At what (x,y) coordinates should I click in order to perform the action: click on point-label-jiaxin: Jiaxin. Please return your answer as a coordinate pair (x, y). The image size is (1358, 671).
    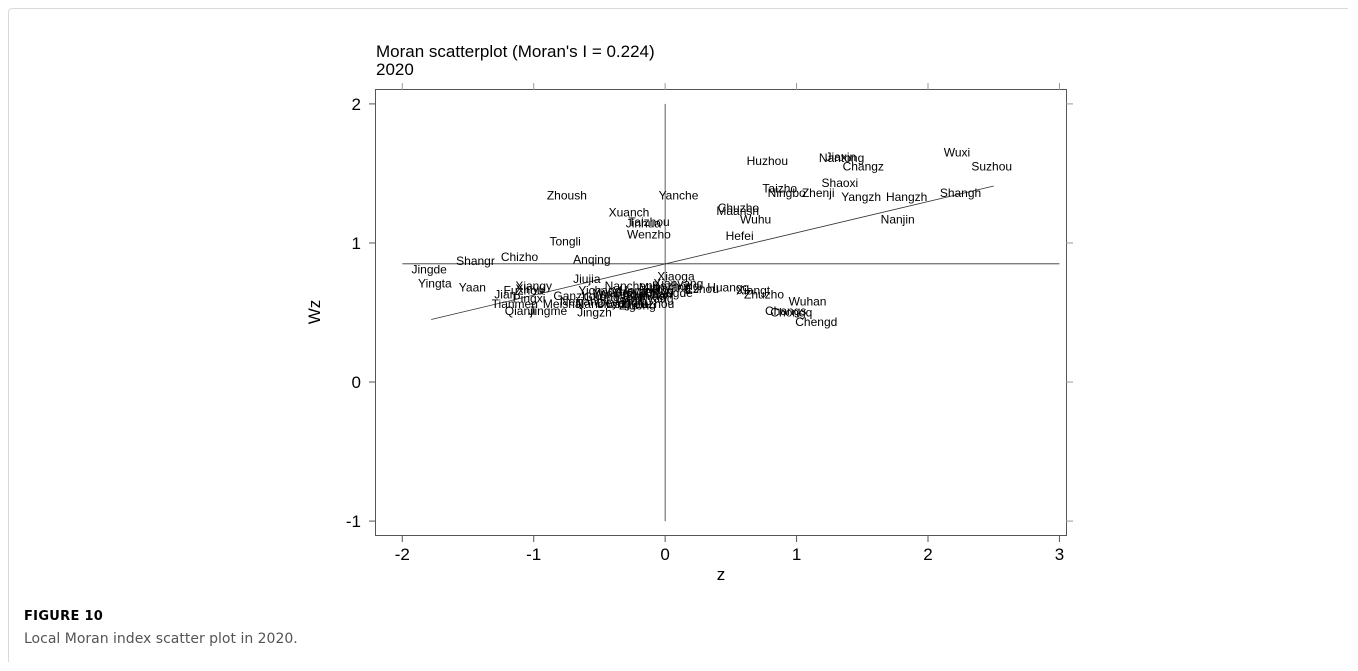
    Looking at the image, I should click on (840, 157).